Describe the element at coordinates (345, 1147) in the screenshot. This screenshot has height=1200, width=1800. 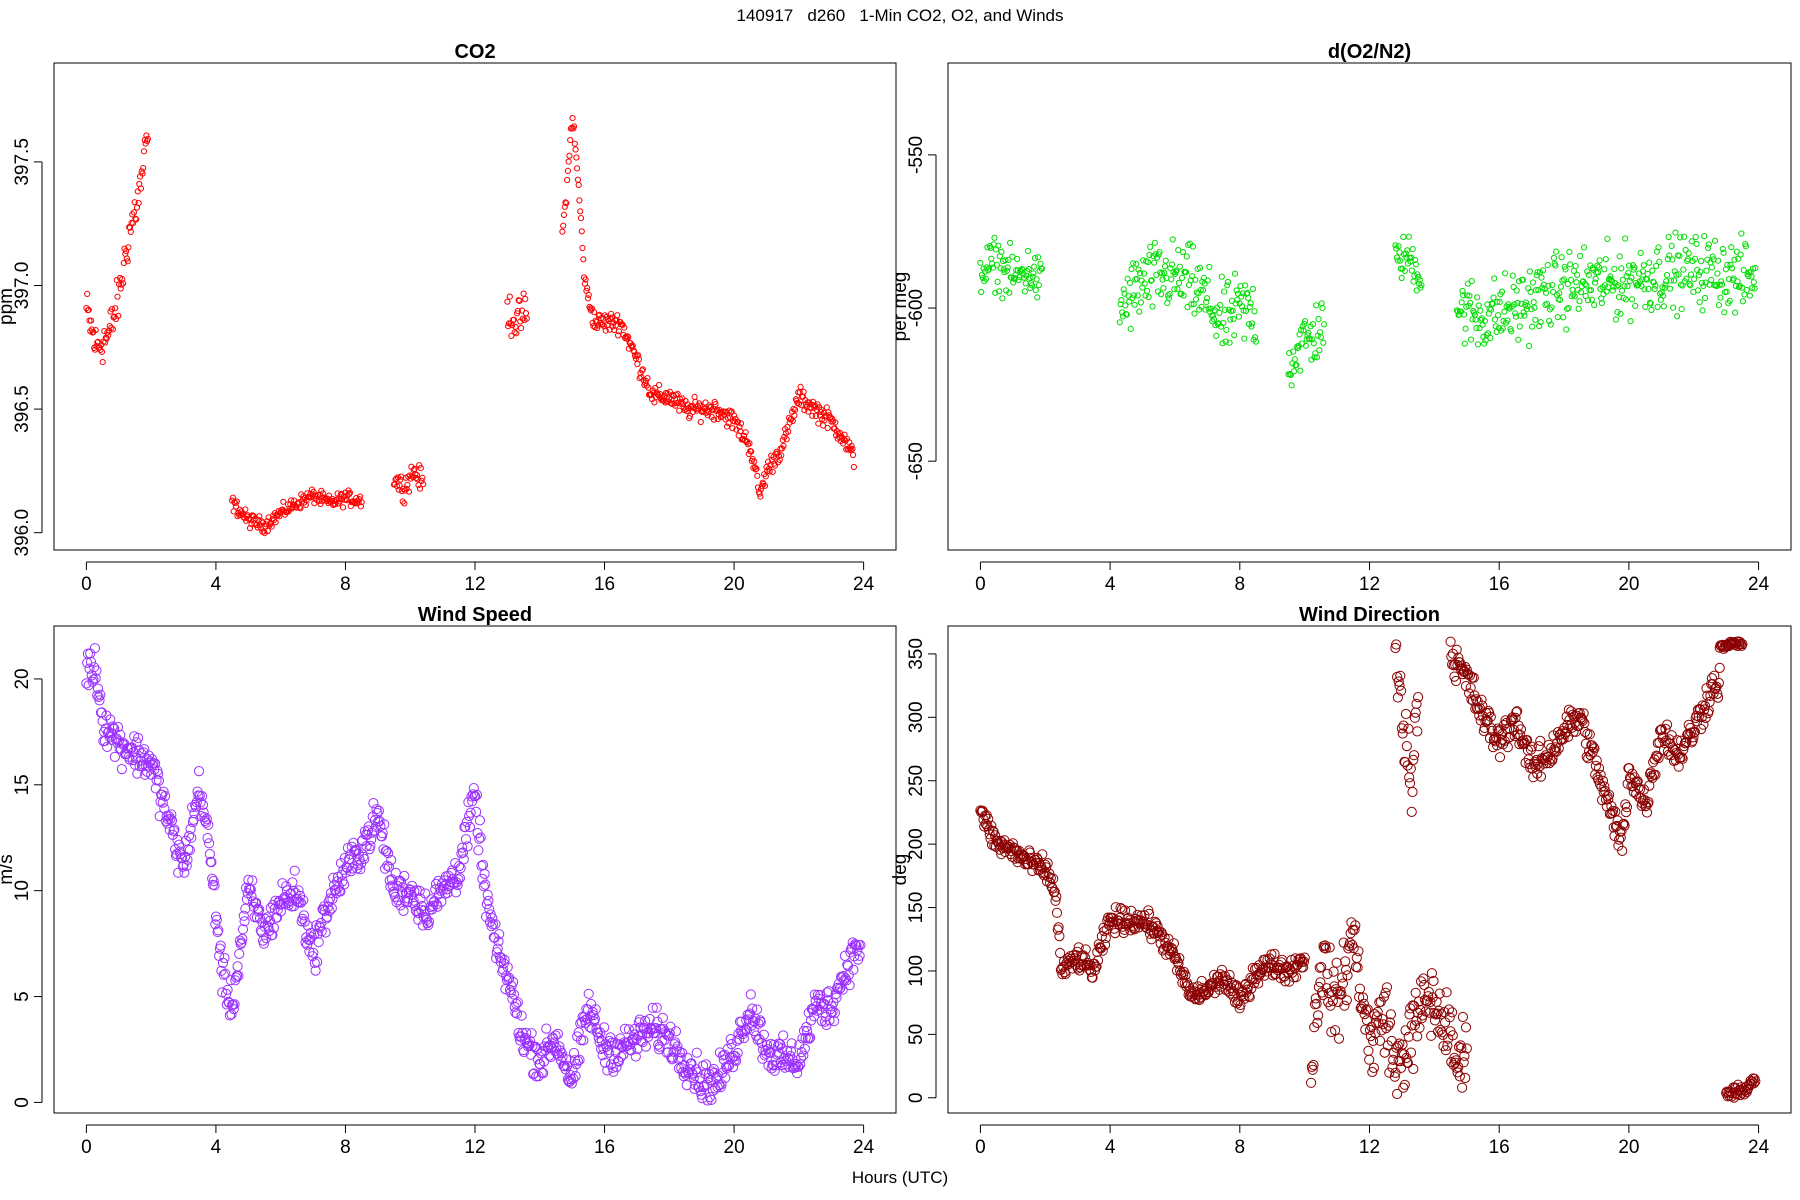
I see `x-tick-label: 8` at that location.